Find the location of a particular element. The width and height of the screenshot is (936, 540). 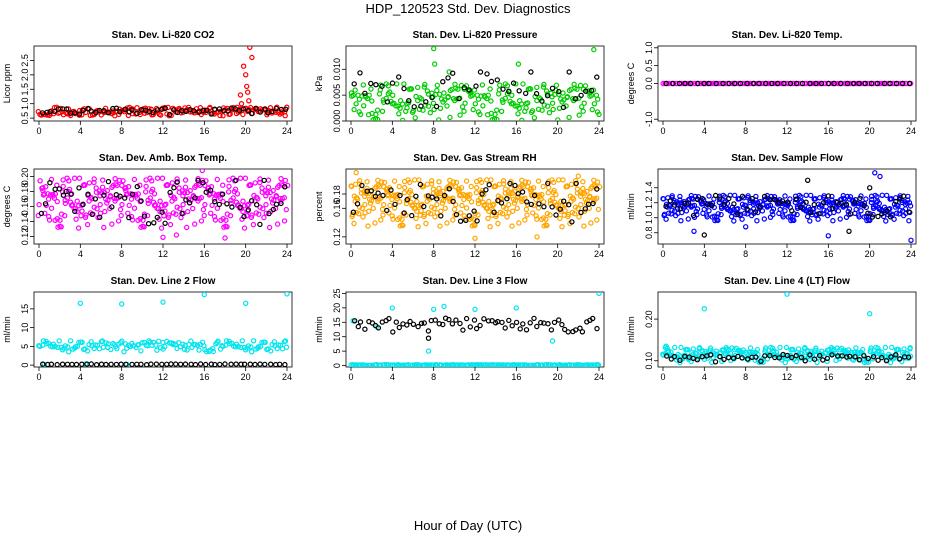

y-axis-label: ml/min is located at coordinates (631, 206).